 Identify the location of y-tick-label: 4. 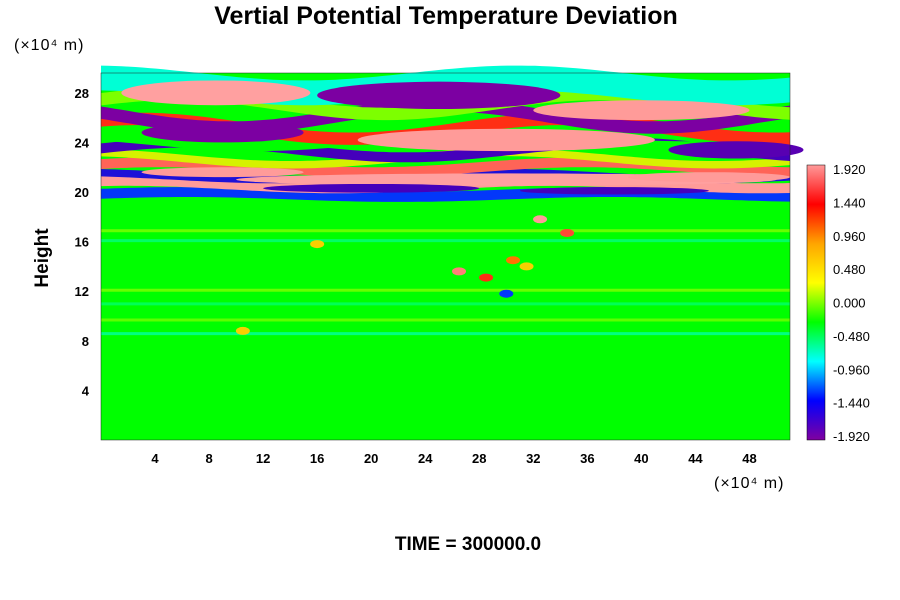
(86, 390).